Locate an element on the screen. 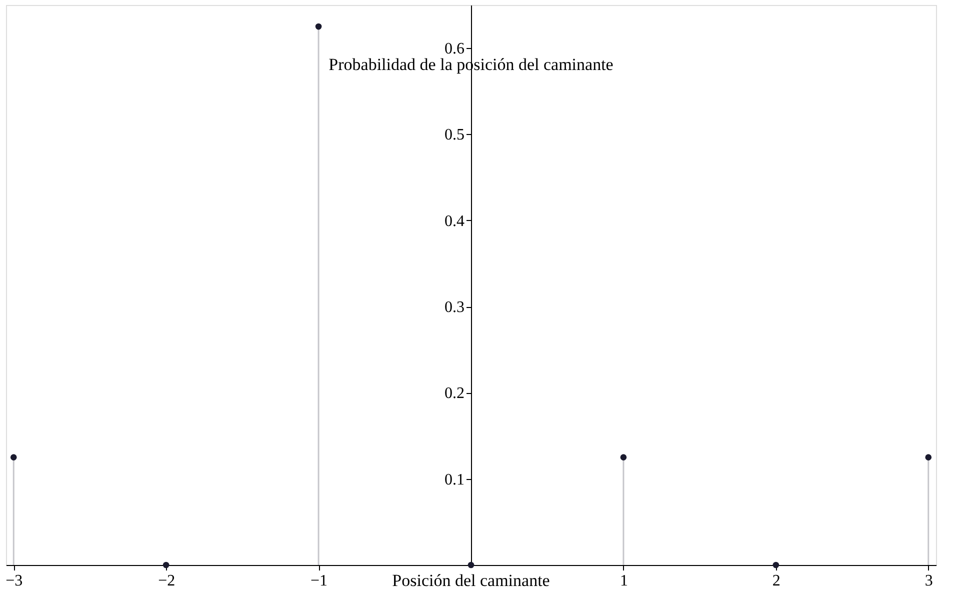 The image size is (979, 609). y-tick-label: 0.1 is located at coordinates (454, 479).